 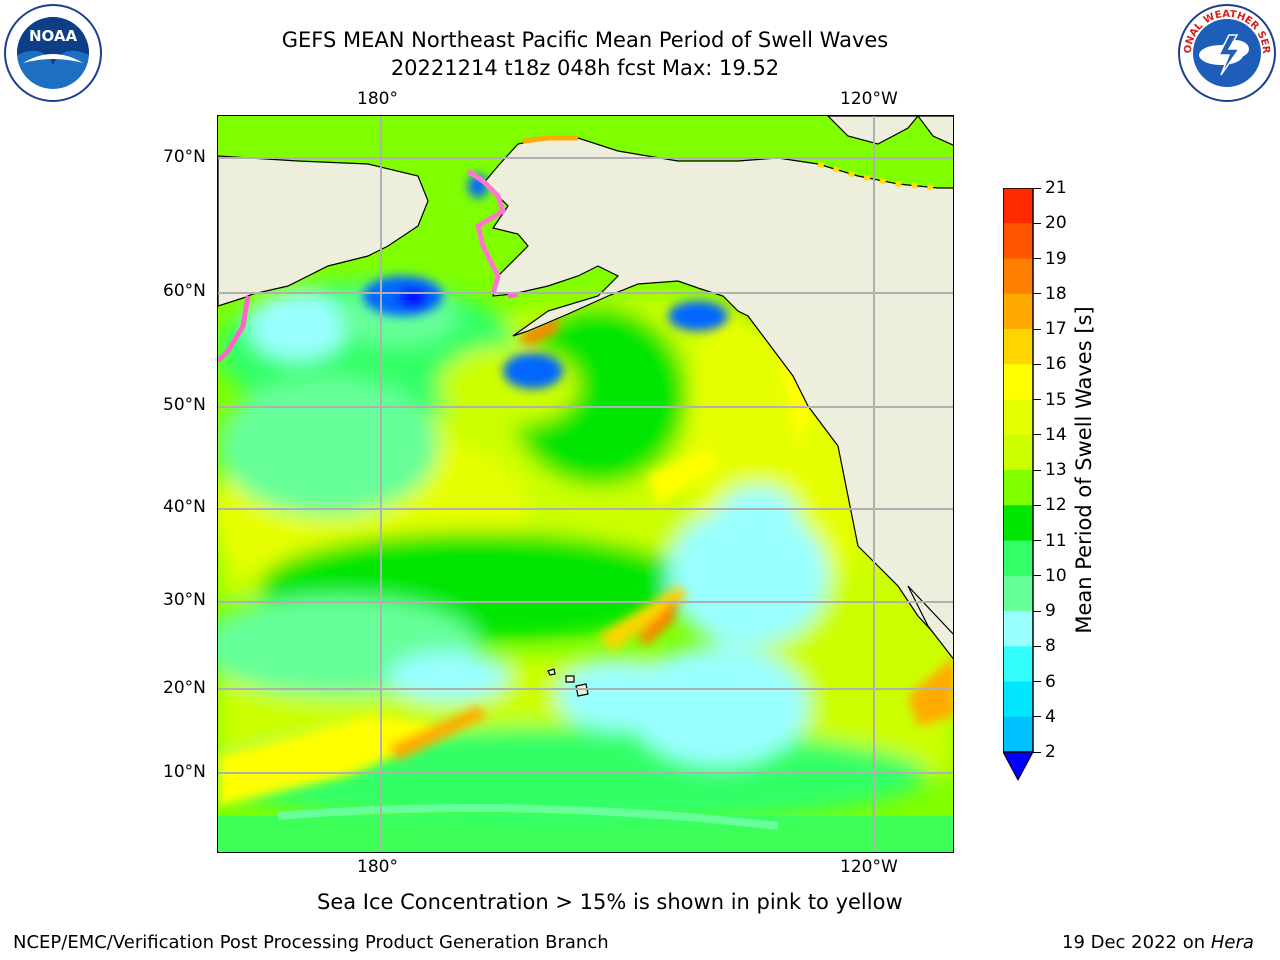 I want to click on lat-label-10n: 10°N, so click(x=184, y=772).